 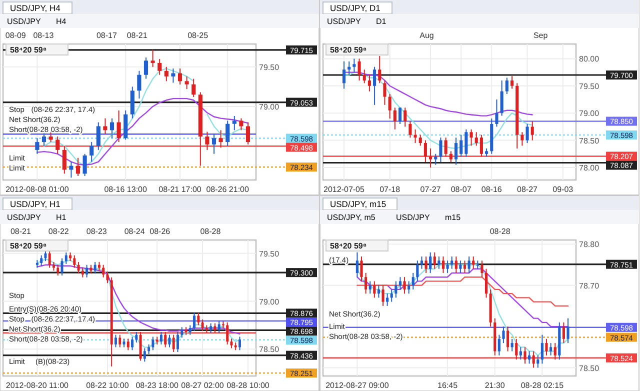 What do you see at coordinates (61, 21) in the screenshot?
I see `text: H4` at bounding box center [61, 21].